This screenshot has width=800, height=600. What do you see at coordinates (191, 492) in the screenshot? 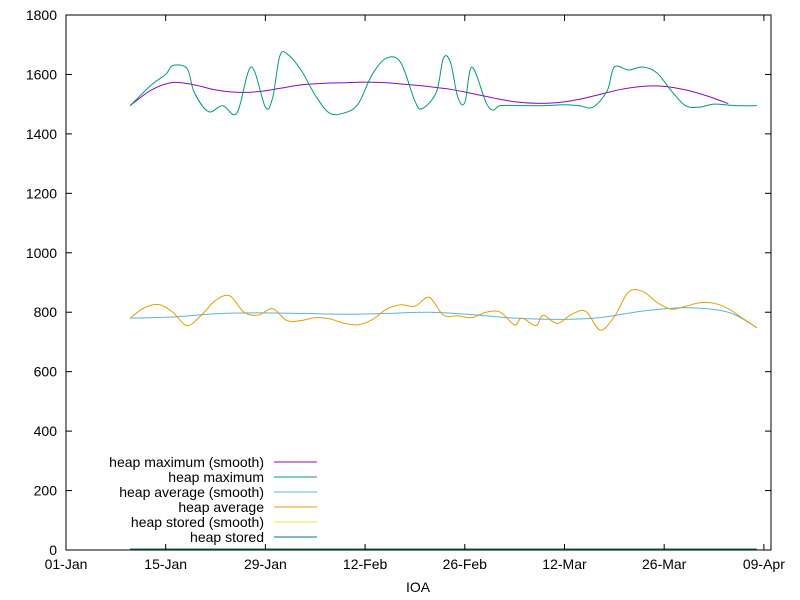
I see `legend-label: heap average (smooth)` at bounding box center [191, 492].